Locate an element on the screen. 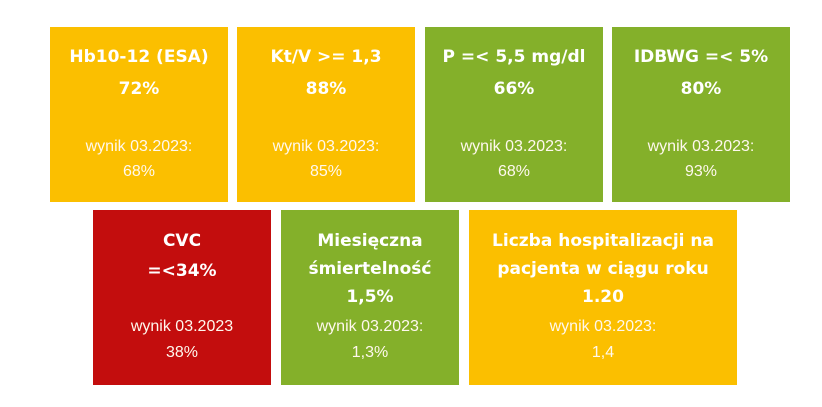 The width and height of the screenshot is (822, 407). tile-result: 1,4 is located at coordinates (603, 352).